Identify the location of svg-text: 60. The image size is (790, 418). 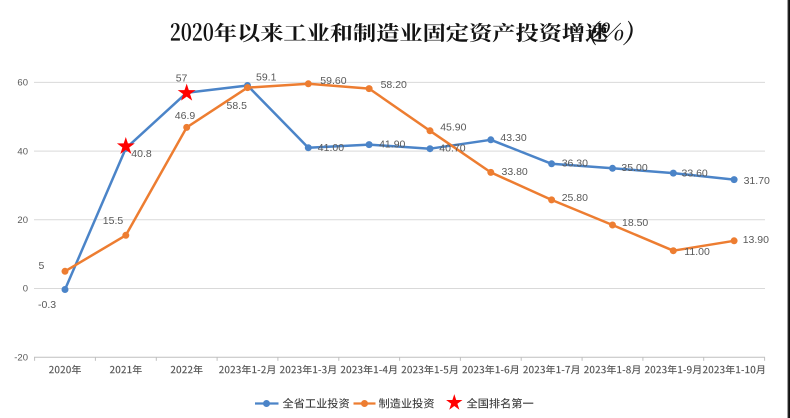
(22, 83).